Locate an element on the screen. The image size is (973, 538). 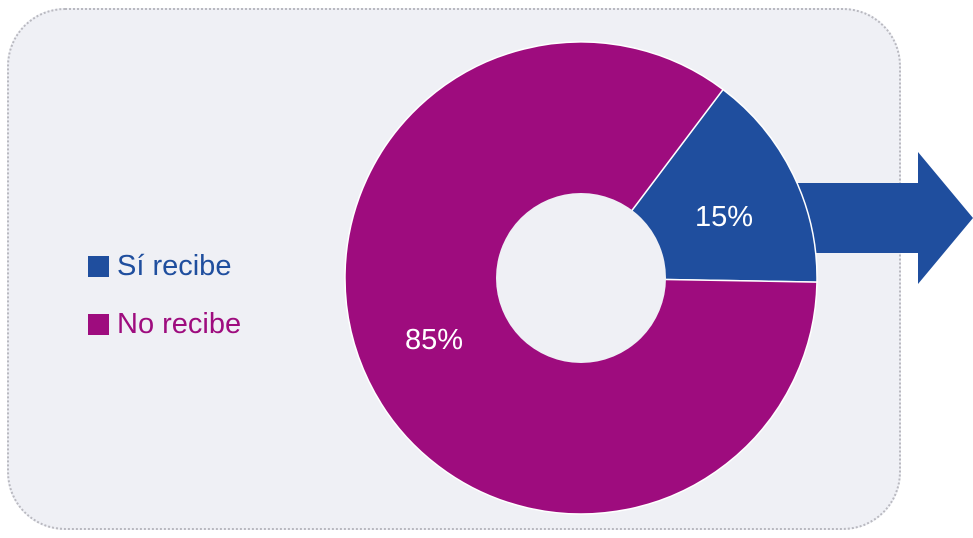
legend-label-no: No recibe is located at coordinates (179, 323).